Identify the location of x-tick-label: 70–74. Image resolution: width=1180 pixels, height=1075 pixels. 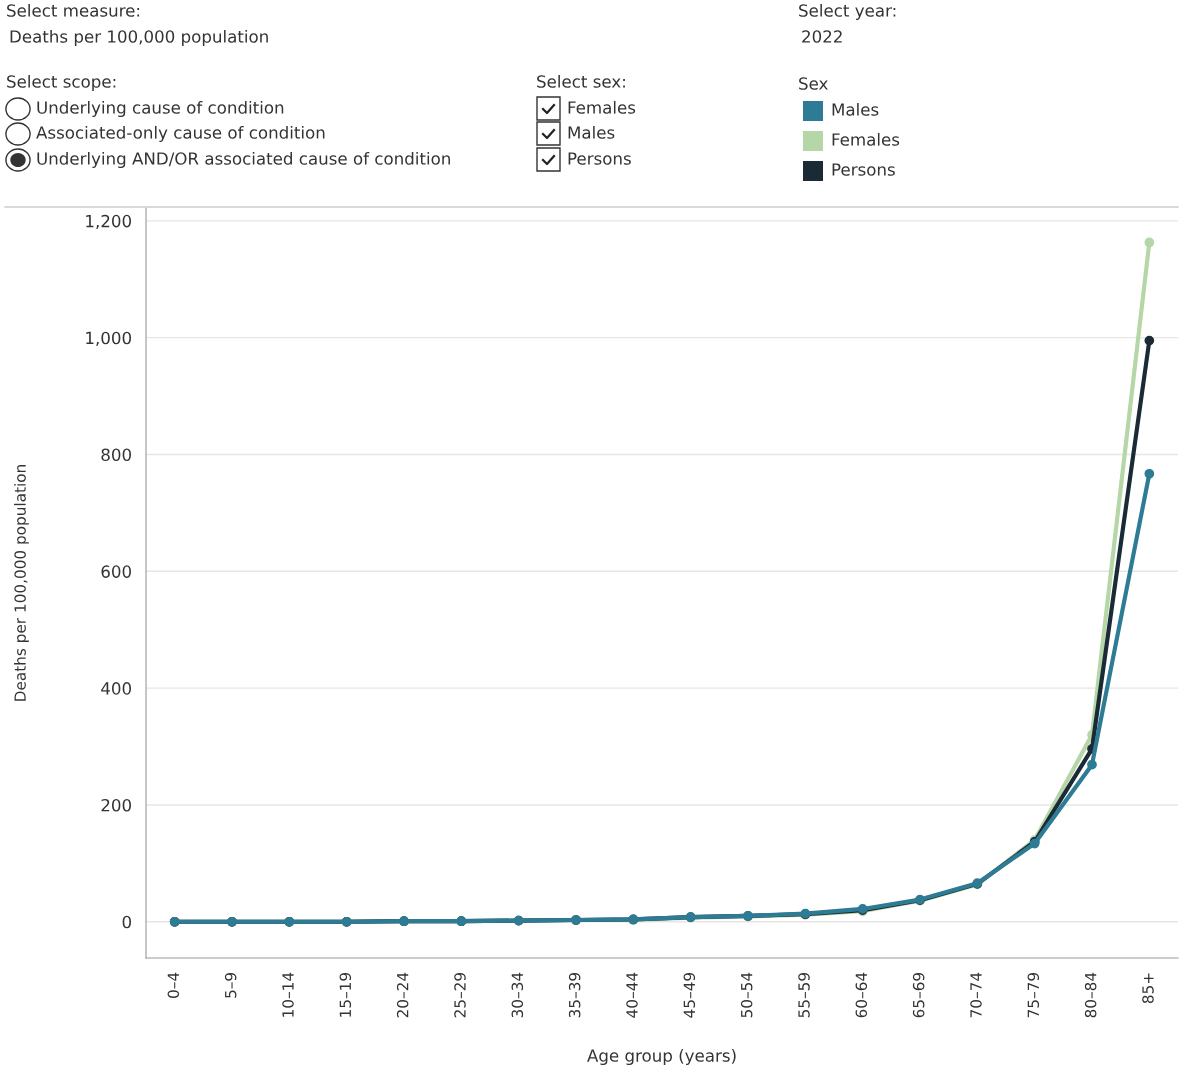
(976, 995).